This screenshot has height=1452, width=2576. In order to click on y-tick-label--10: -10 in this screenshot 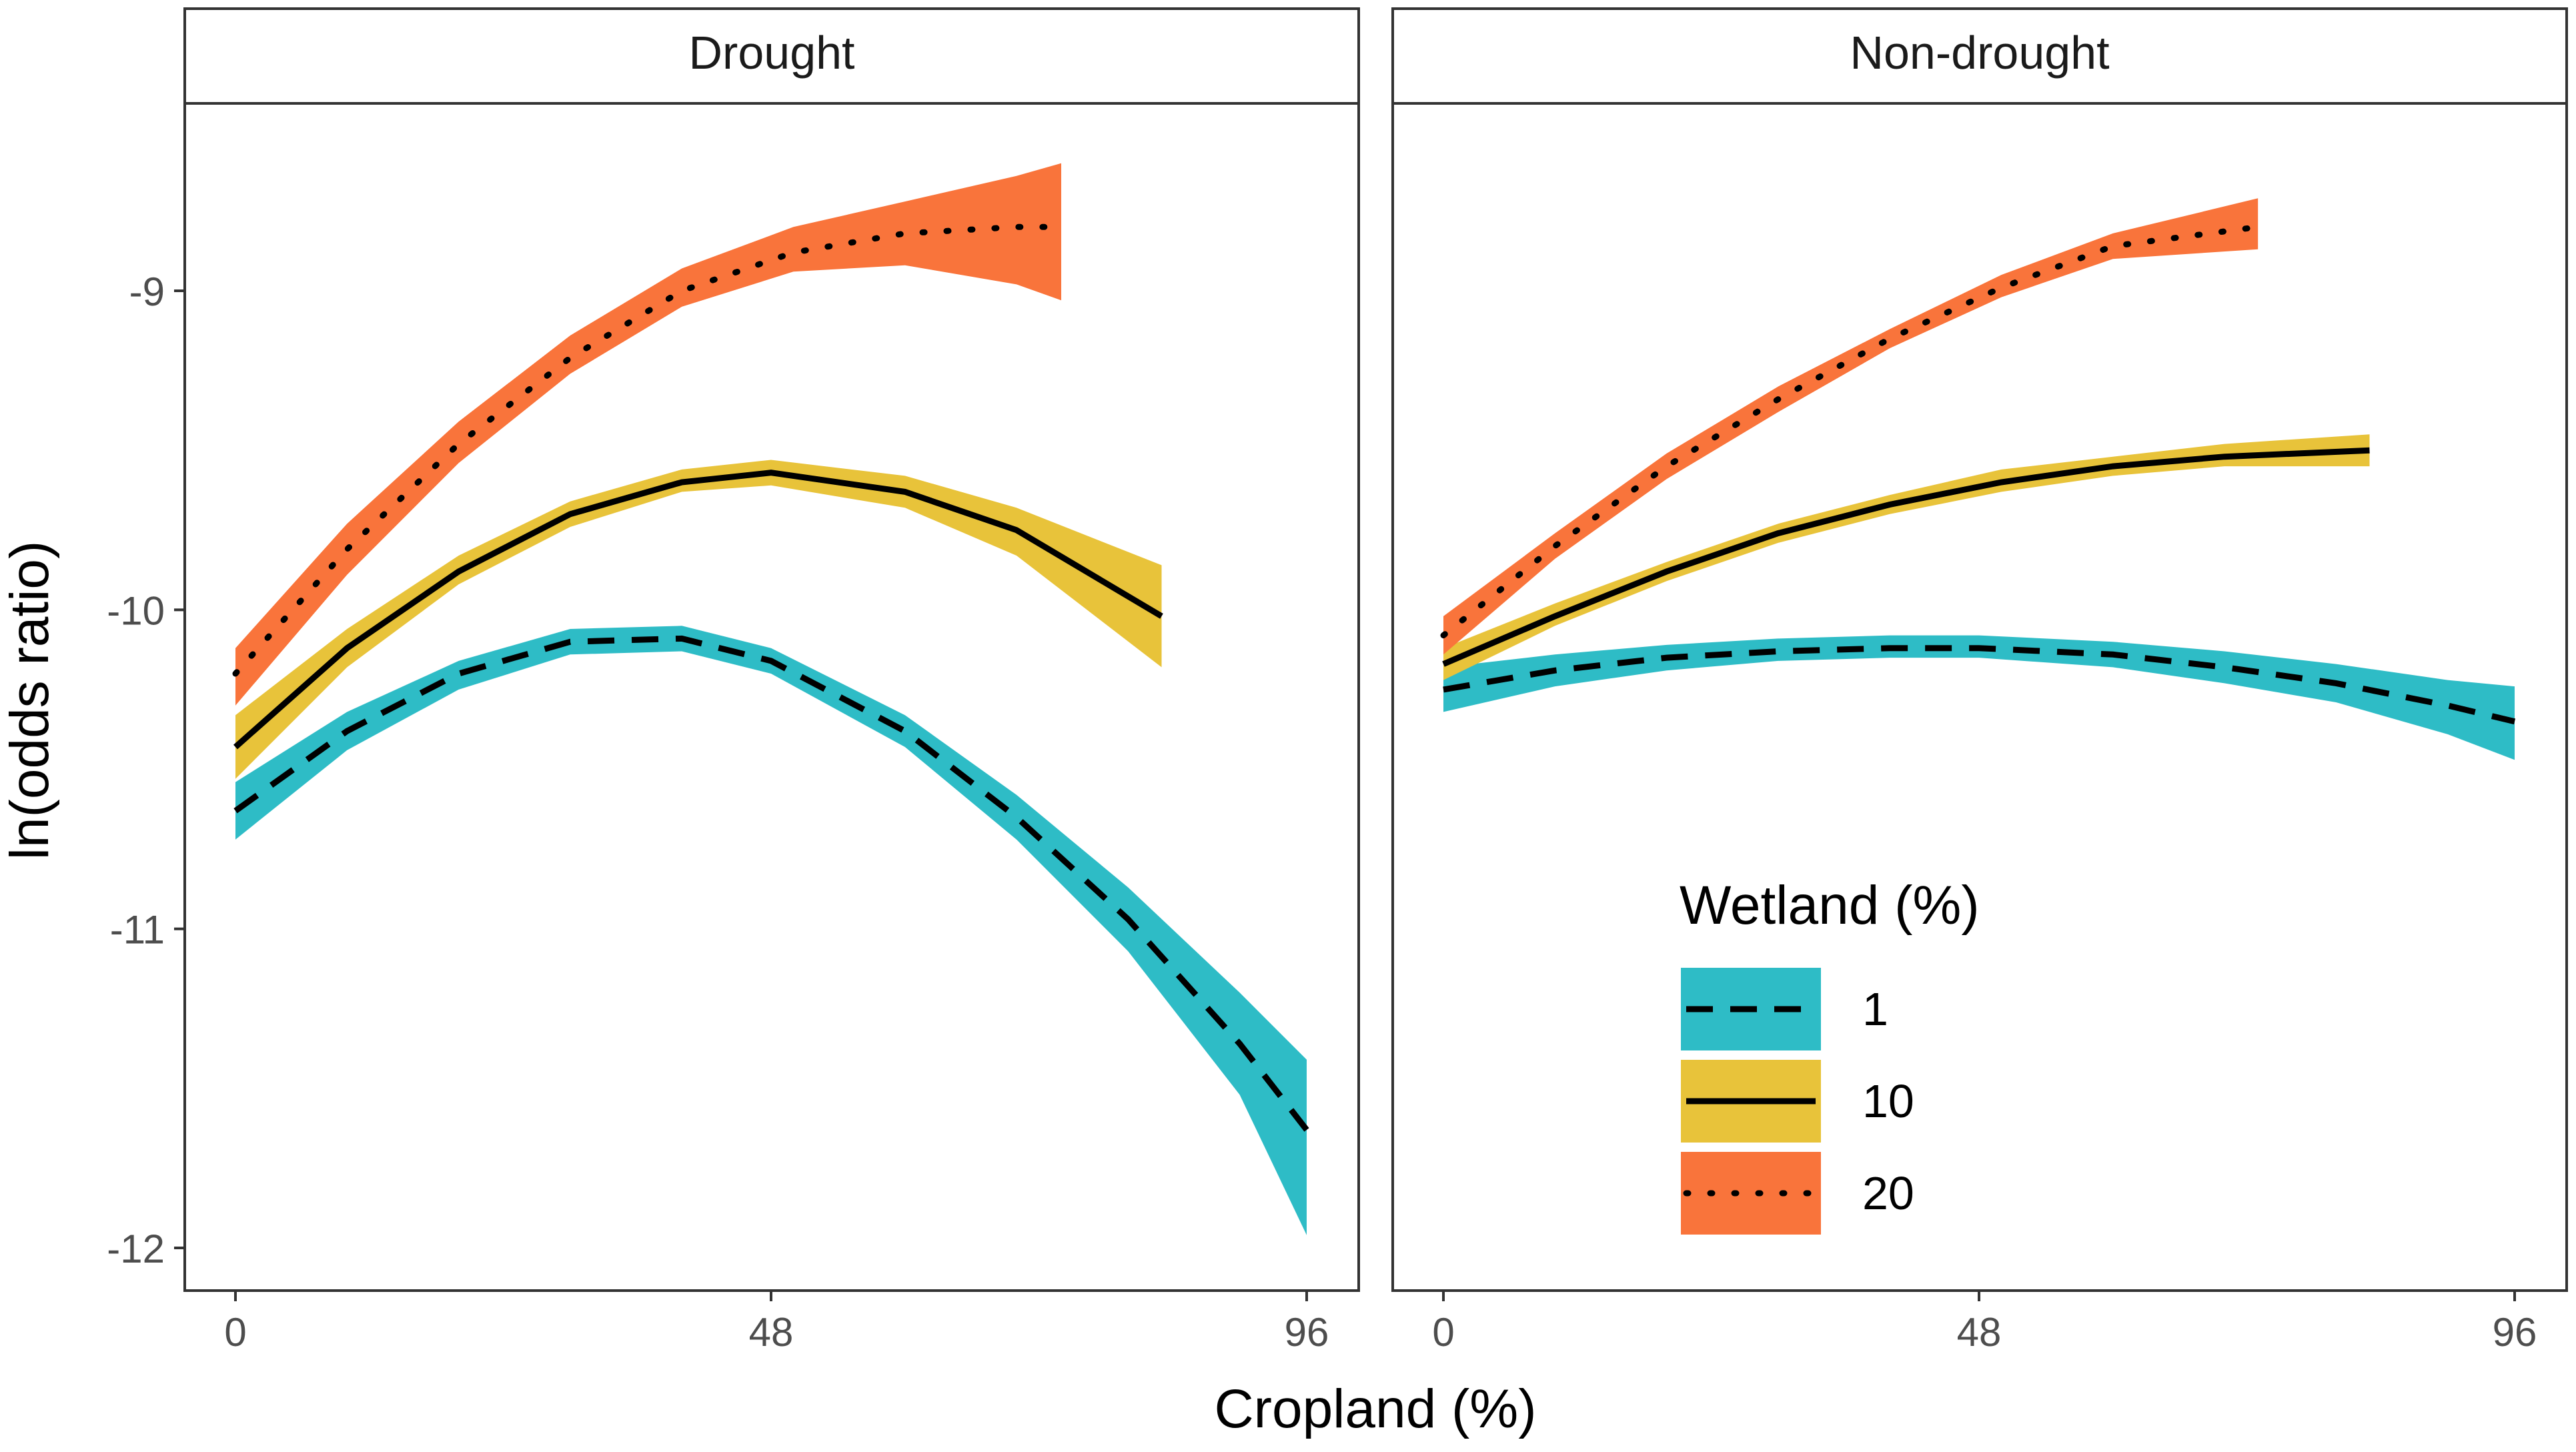, I will do `click(136, 610)`.